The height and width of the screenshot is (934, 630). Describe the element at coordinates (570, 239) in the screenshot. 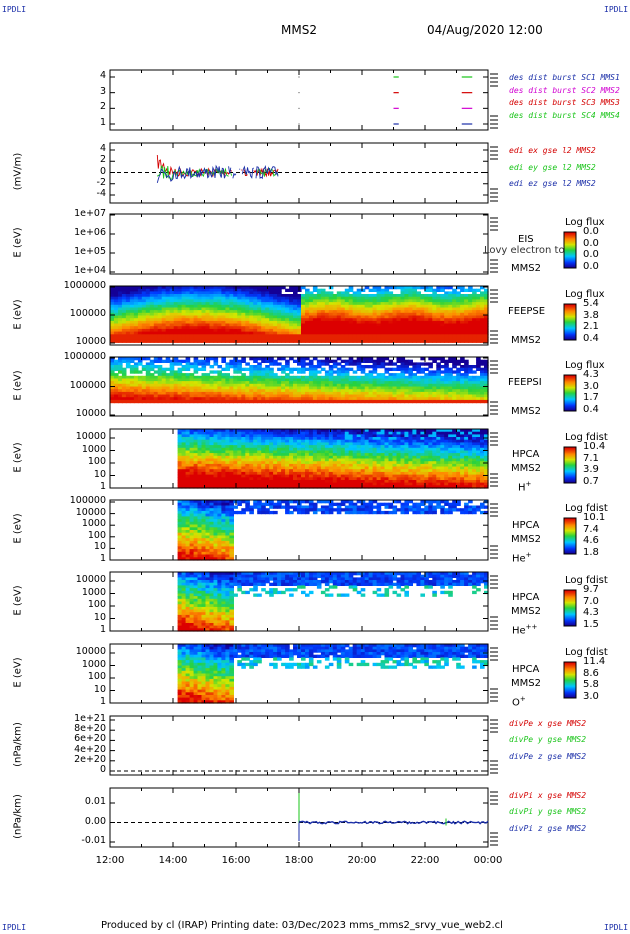

I see `eis-colorbar-step` at that location.